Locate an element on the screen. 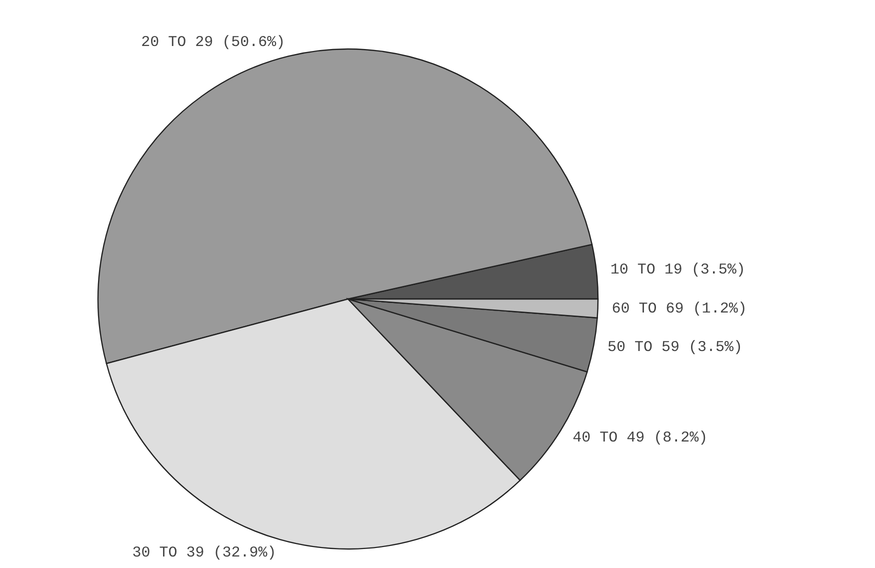  slice-label: 60 TO 69 (1.2%) is located at coordinates (679, 309).